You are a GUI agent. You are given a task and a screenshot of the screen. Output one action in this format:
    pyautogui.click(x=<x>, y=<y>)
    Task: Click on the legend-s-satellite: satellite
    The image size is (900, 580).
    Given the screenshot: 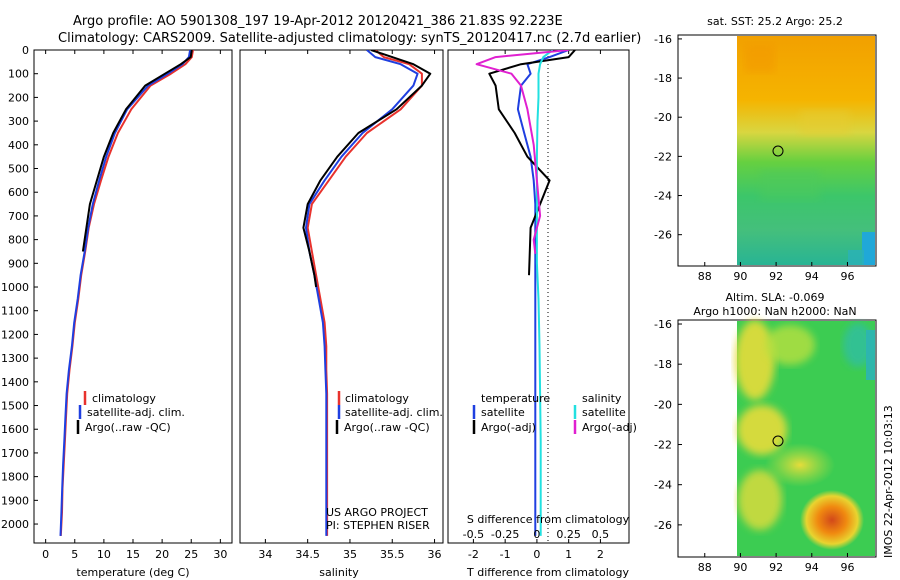 What is the action you would take?
    pyautogui.click(x=604, y=412)
    